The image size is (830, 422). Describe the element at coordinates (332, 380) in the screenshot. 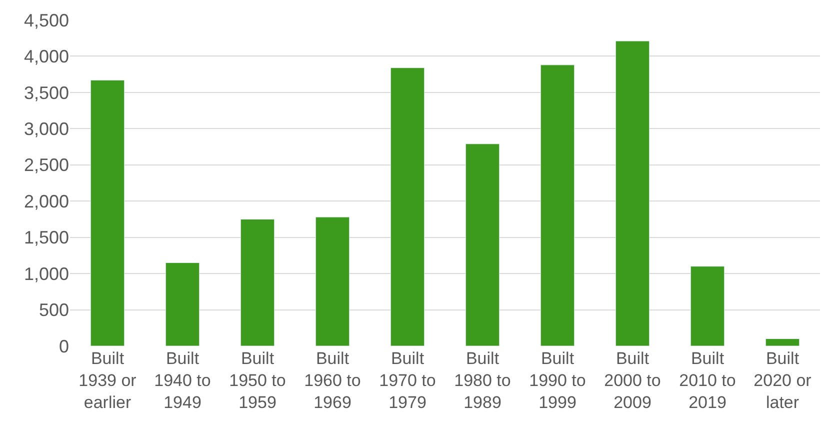

I see `x-tick-label: Built 1960 to 1969` at that location.